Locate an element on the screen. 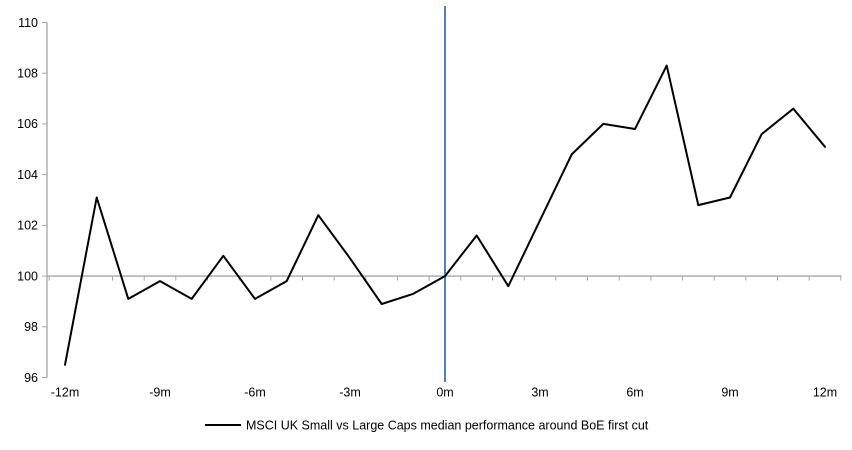  y-axis-tick-label: 100 is located at coordinates (27, 276).